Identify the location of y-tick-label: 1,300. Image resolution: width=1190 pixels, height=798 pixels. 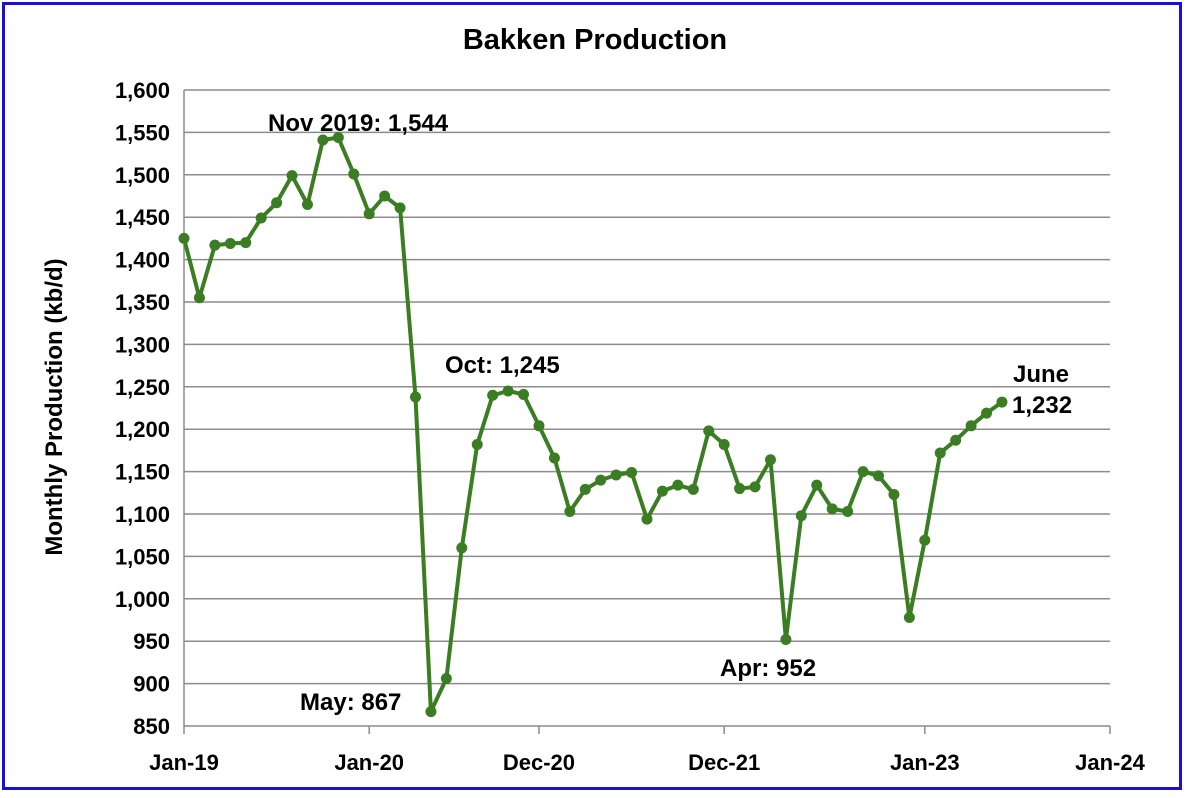
(142, 344).